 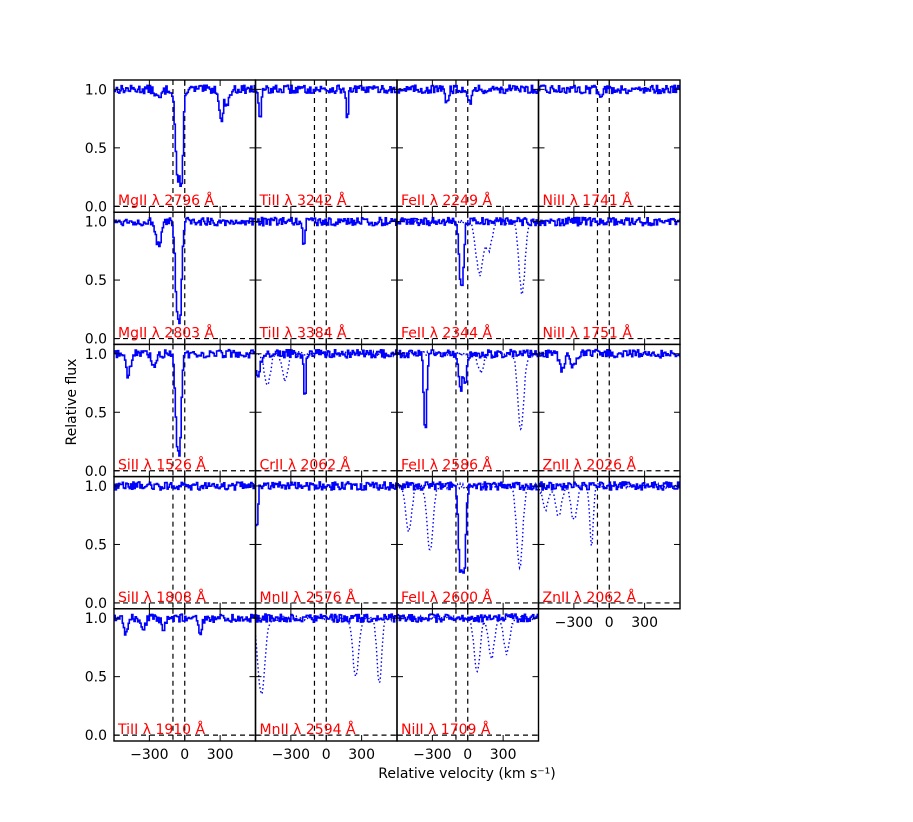 I want to click on ion-label: FeII λ 2586 Å, so click(x=446, y=465).